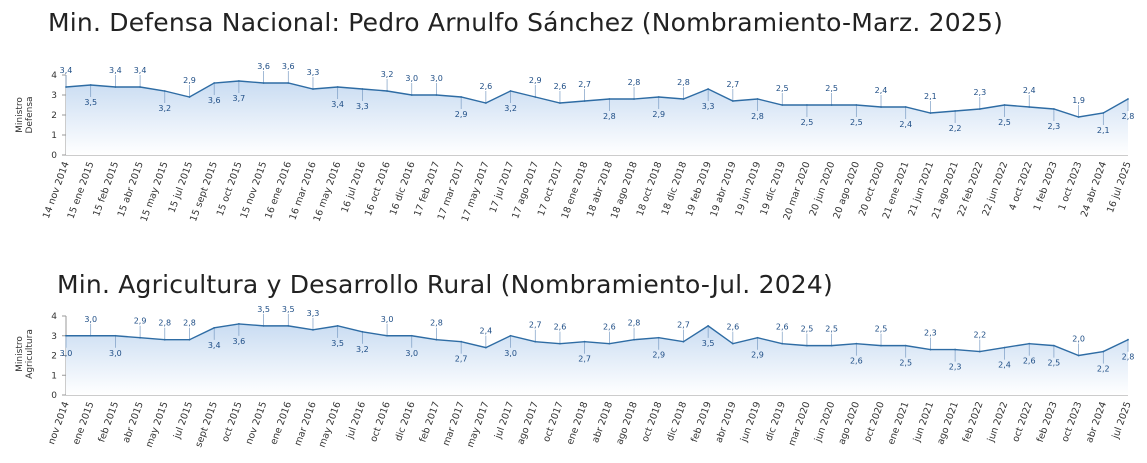 The height and width of the screenshot is (463, 1147). Describe the element at coordinates (313, 72) in the screenshot. I see `data-label: 3,3` at that location.